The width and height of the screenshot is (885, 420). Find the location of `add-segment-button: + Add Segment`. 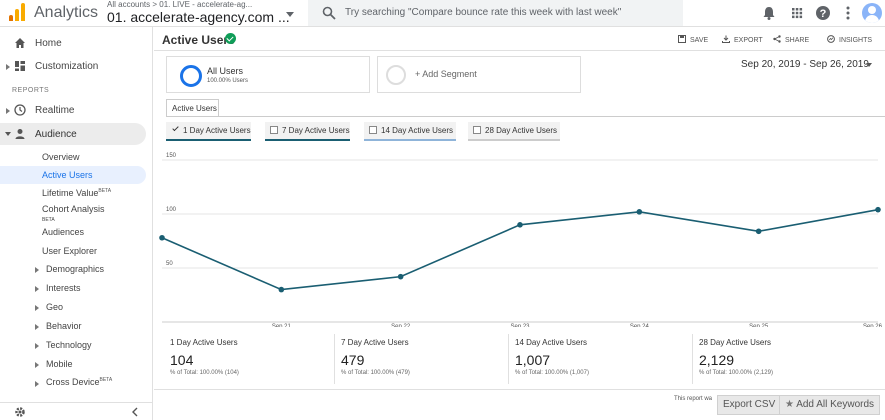

add-segment-button: + Add Segment is located at coordinates (479, 74).